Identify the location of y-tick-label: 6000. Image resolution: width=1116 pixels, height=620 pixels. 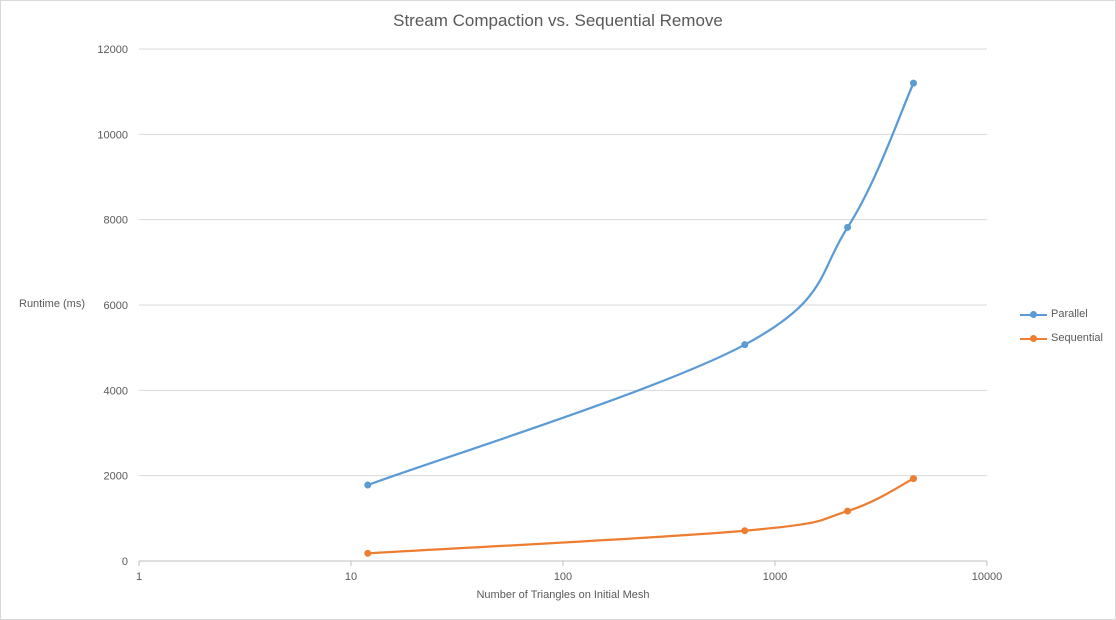
(116, 306).